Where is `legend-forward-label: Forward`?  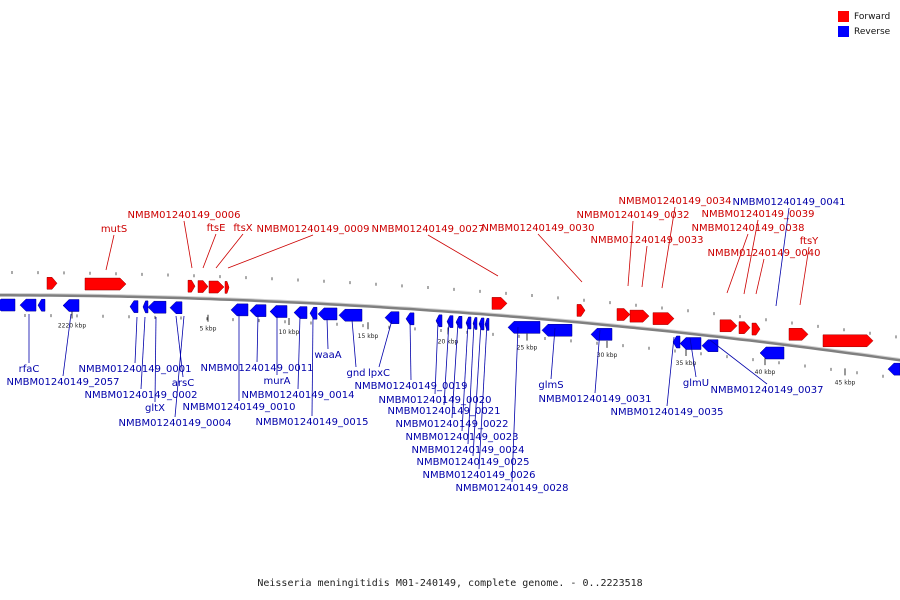
legend-forward-label: Forward is located at coordinates (872, 16).